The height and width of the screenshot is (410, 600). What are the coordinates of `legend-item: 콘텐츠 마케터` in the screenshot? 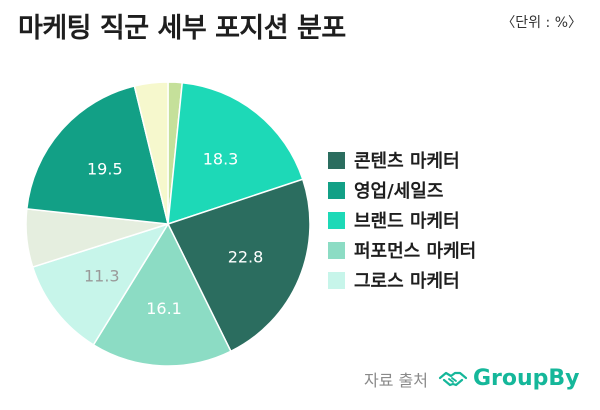 It's located at (402, 160).